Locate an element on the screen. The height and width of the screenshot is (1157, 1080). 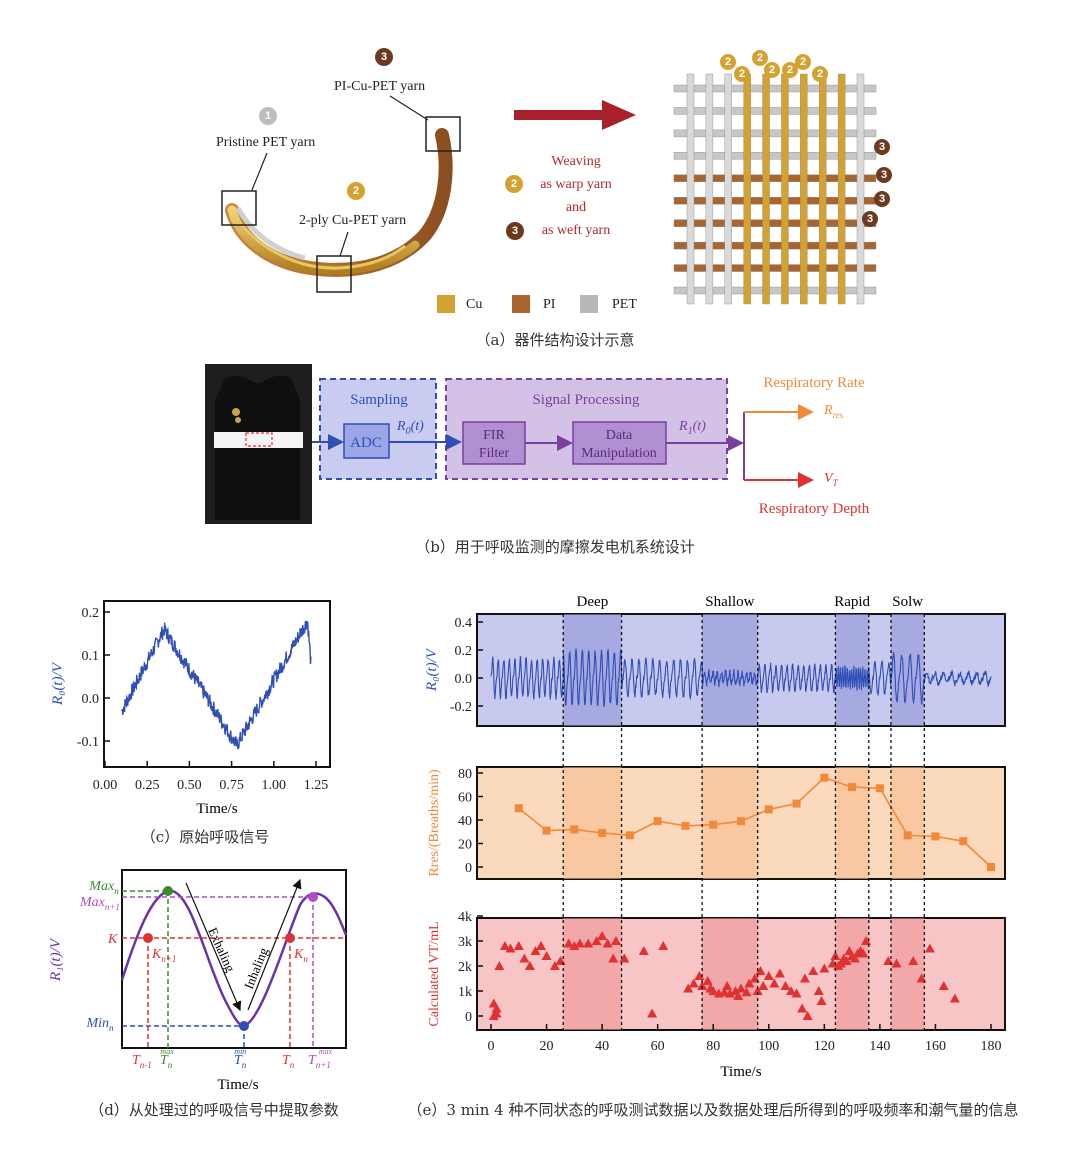
svg-text: VT is located at coordinates (831, 479).